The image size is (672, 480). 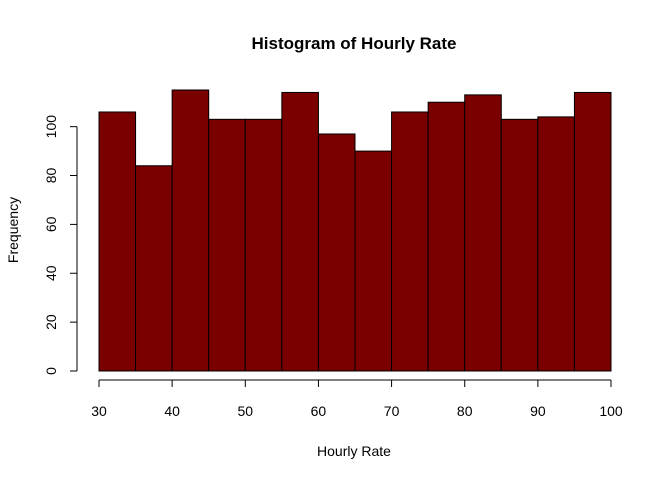 What do you see at coordinates (51, 176) in the screenshot?
I see `y-tick-label-80: 80` at bounding box center [51, 176].